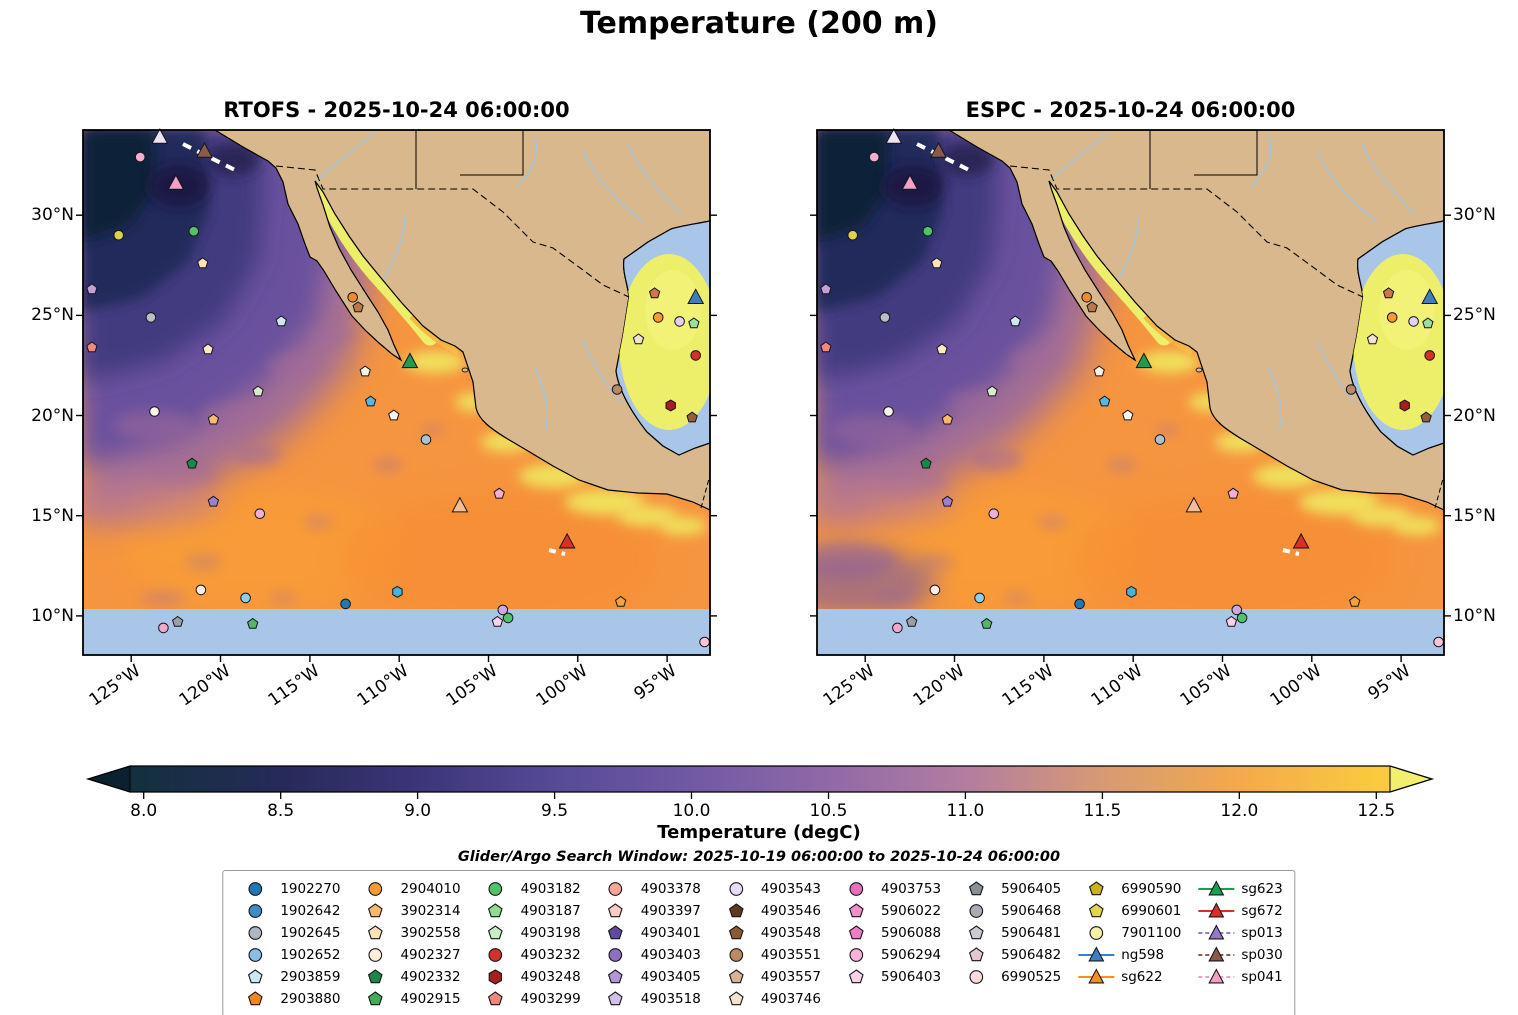  What do you see at coordinates (408, 888) in the screenshot?
I see `legend-entry-2904010: 2904010` at bounding box center [408, 888].